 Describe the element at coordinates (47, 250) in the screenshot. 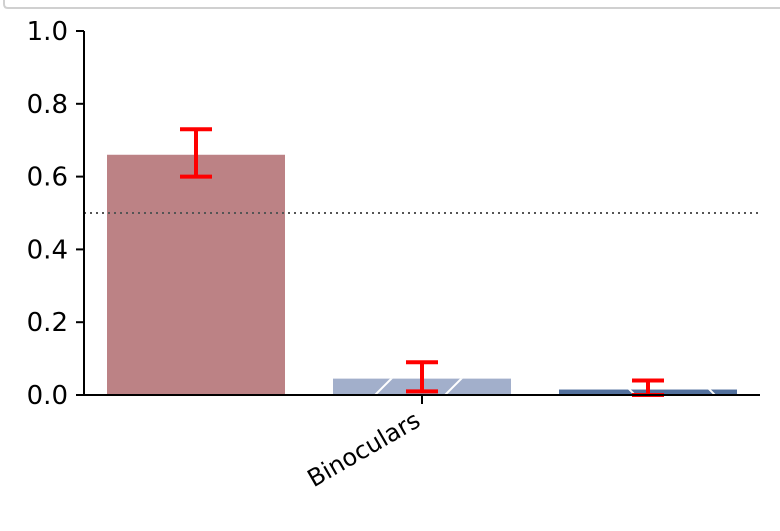

I see `y-tick-label: 0.4` at that location.